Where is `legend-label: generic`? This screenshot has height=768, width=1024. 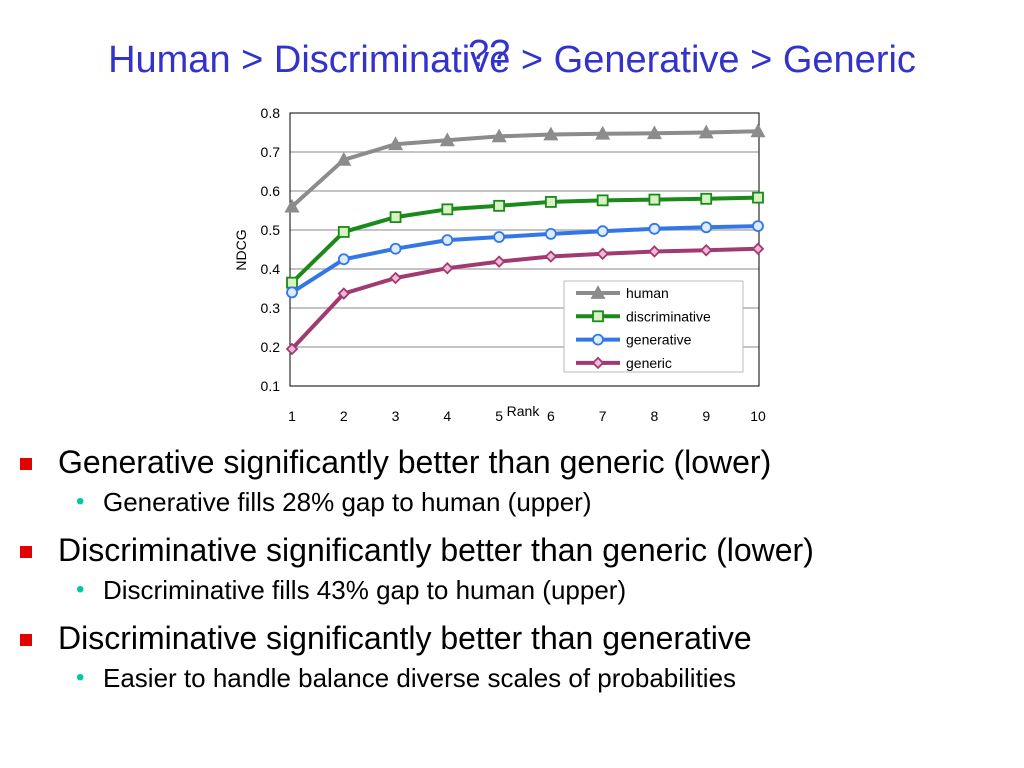
legend-label: generic is located at coordinates (649, 363).